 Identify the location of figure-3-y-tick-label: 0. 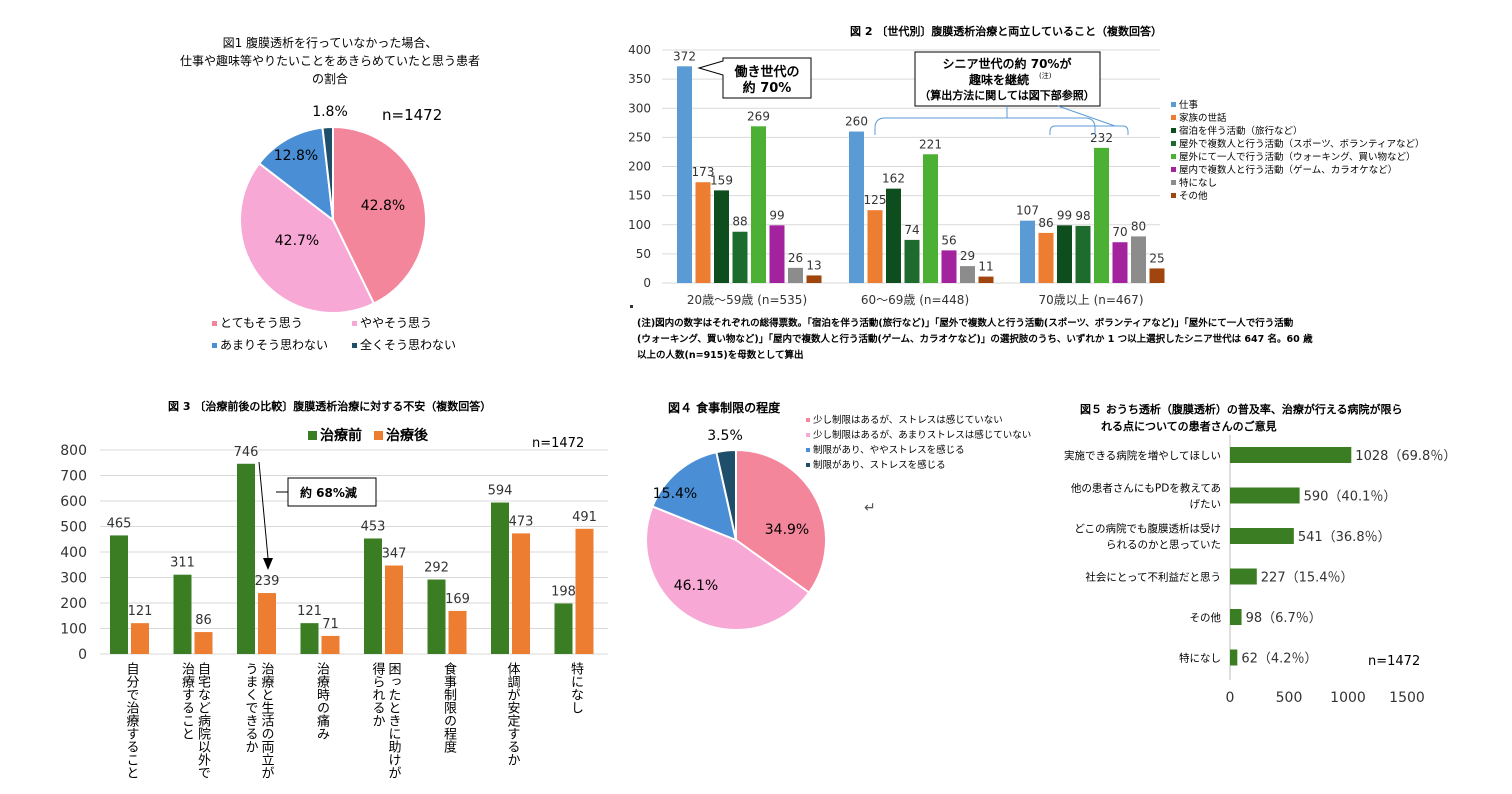
(82, 655).